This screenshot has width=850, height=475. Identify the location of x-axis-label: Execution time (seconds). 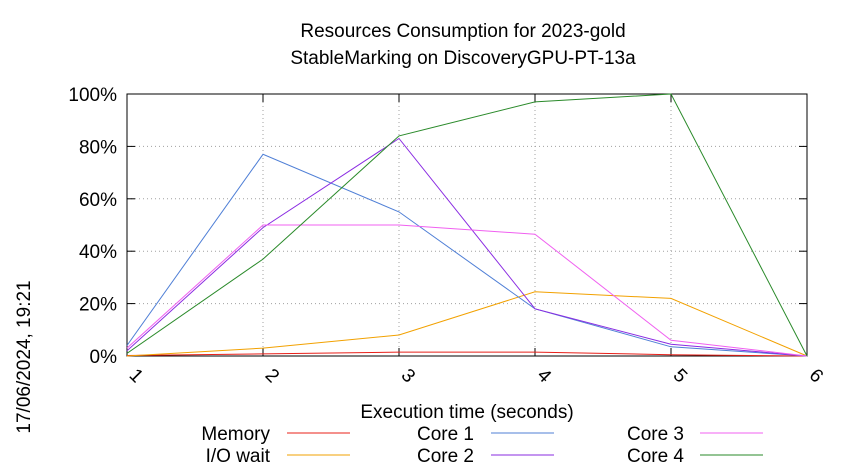
(466, 412).